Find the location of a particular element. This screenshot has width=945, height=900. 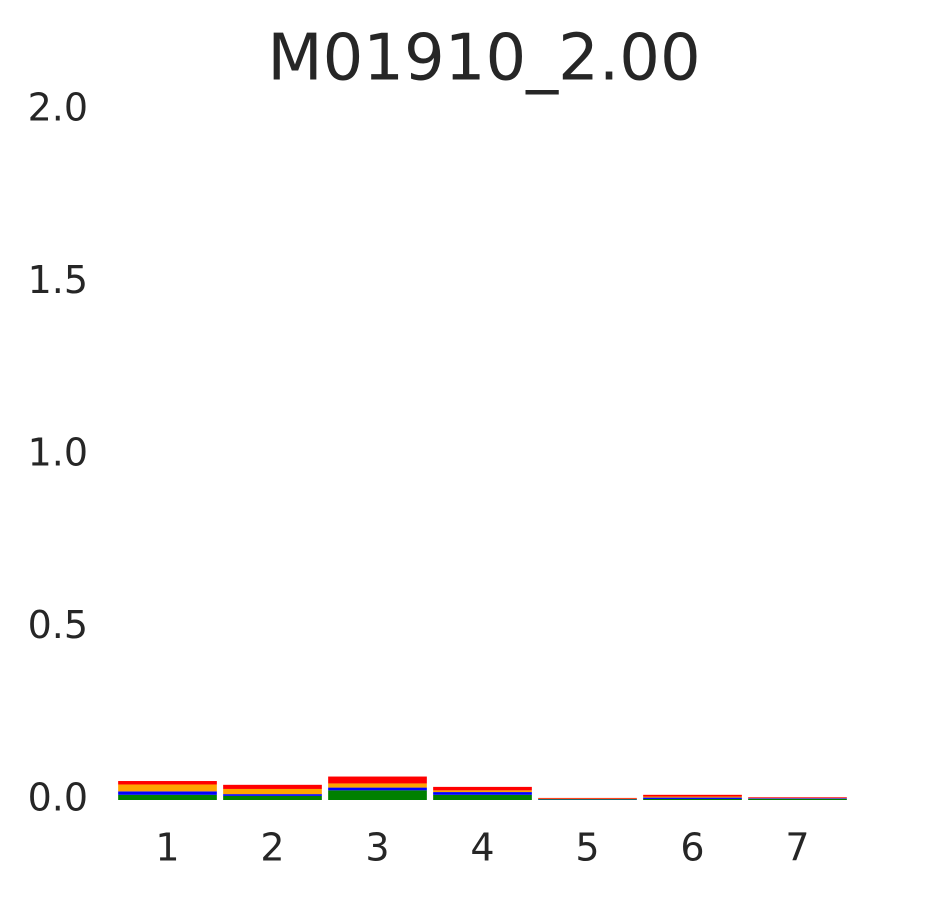

y-tick-label: 0.0 is located at coordinates (58, 798).